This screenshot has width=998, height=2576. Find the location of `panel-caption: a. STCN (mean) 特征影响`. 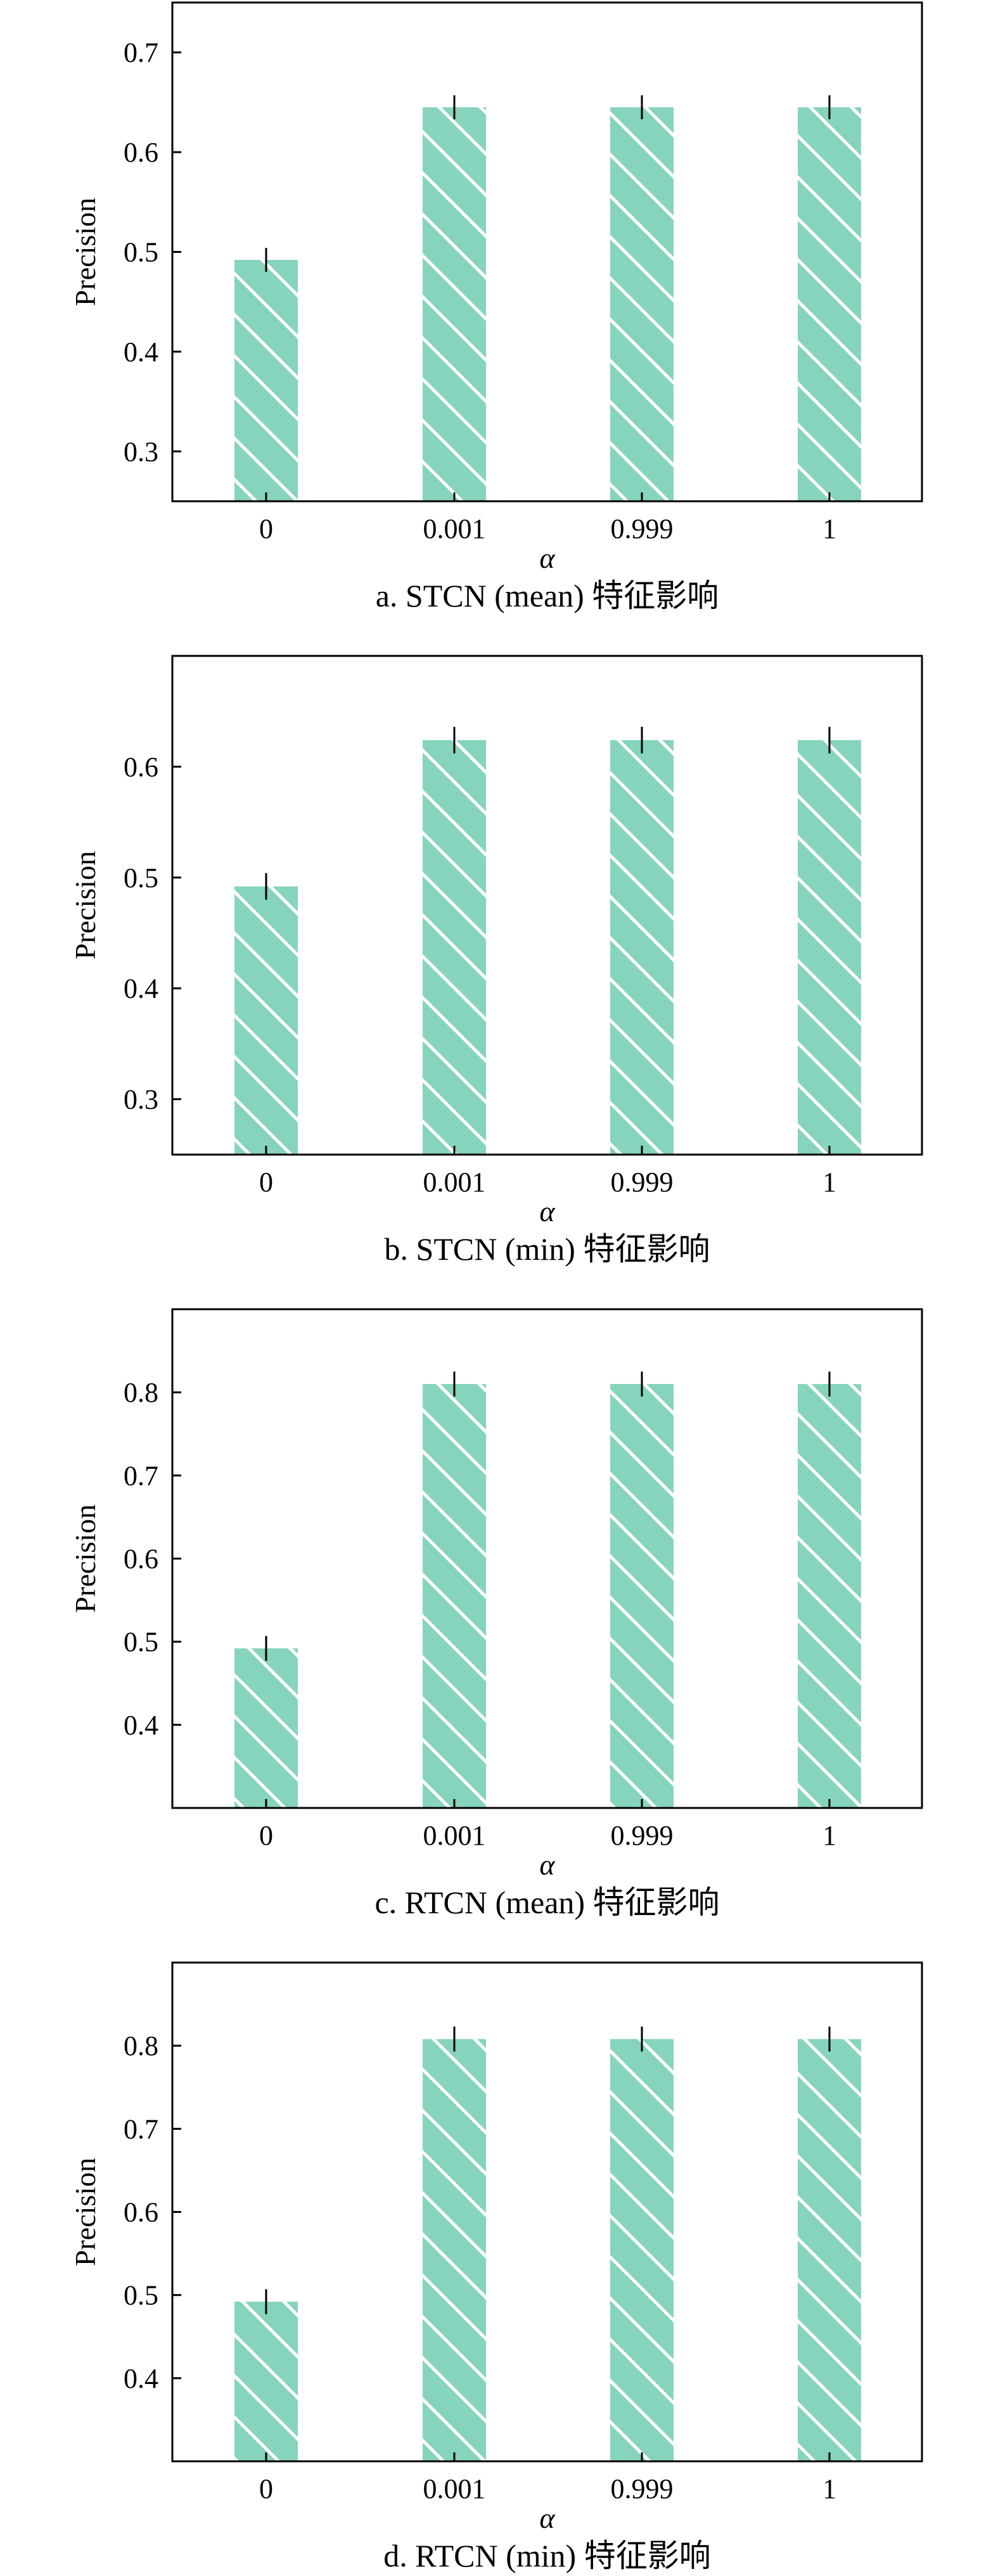

panel-caption: a. STCN (mean) 特征影响 is located at coordinates (547, 595).